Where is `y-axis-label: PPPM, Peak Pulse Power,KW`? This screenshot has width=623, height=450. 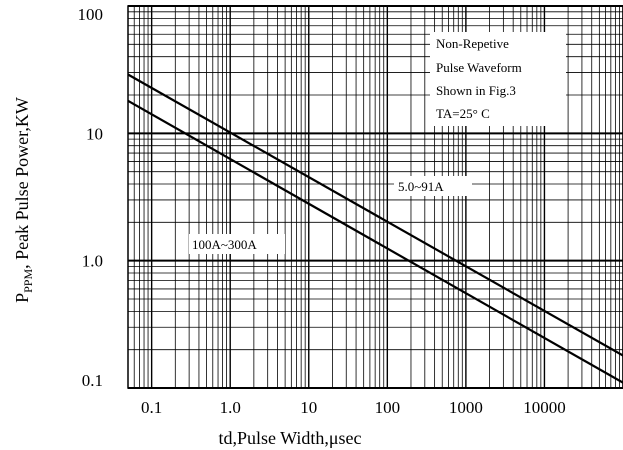 y-axis-label: PPPM, Peak Pulse Power,KW is located at coordinates (23, 200).